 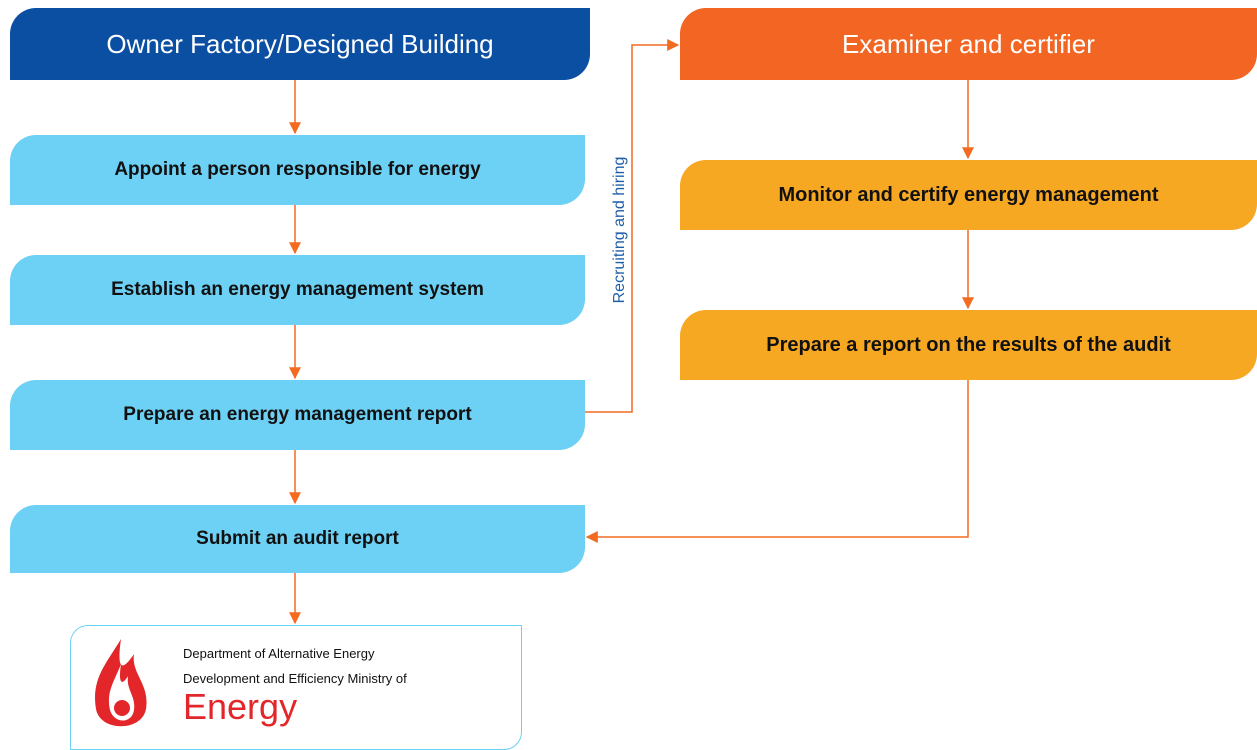 I want to click on logo-line: Development and Efficiency Ministry of, so click(x=295, y=678).